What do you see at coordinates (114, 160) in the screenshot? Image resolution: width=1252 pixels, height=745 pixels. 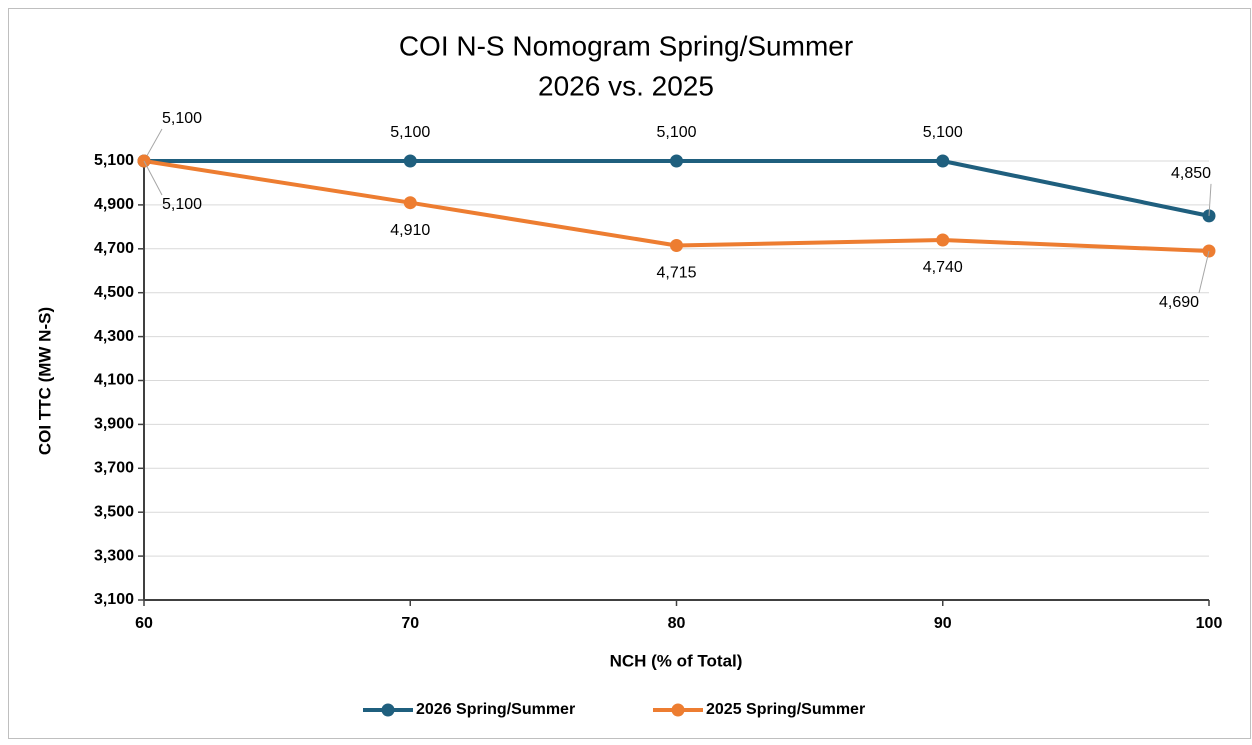 I see `y-tick-label: 5,100` at bounding box center [114, 160].